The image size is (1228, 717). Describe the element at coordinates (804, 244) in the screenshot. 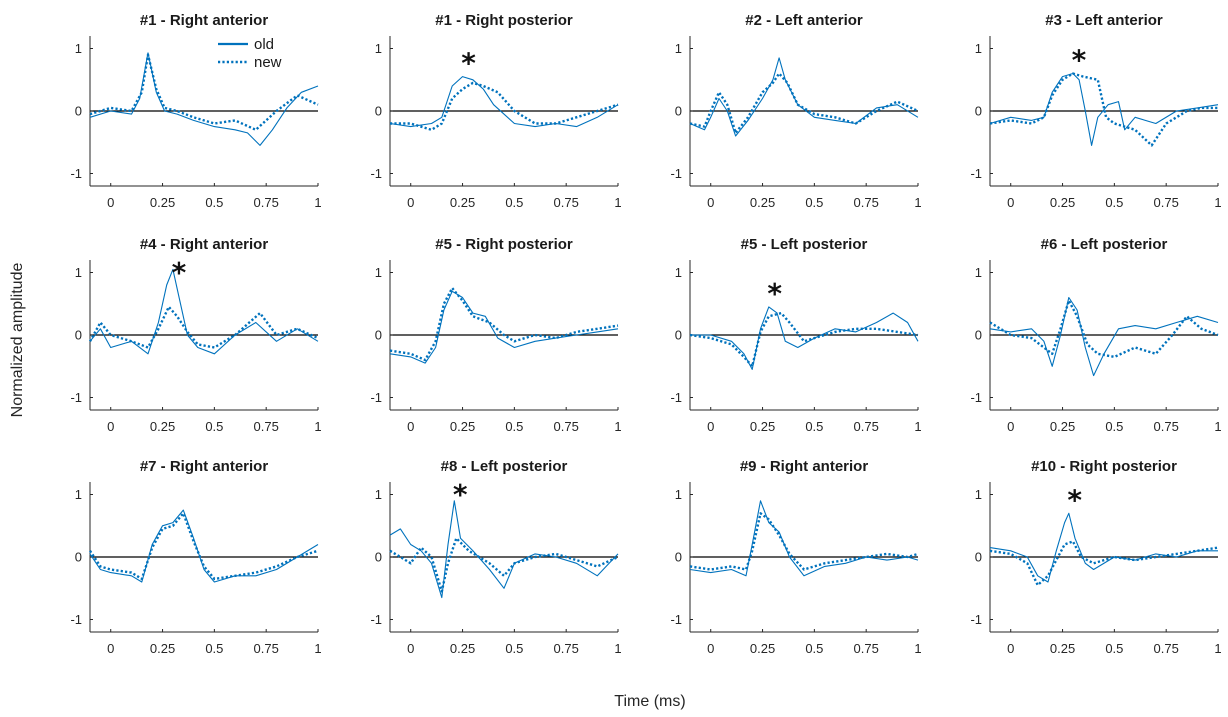

I see `panel-title: #5 - Left posterior` at that location.